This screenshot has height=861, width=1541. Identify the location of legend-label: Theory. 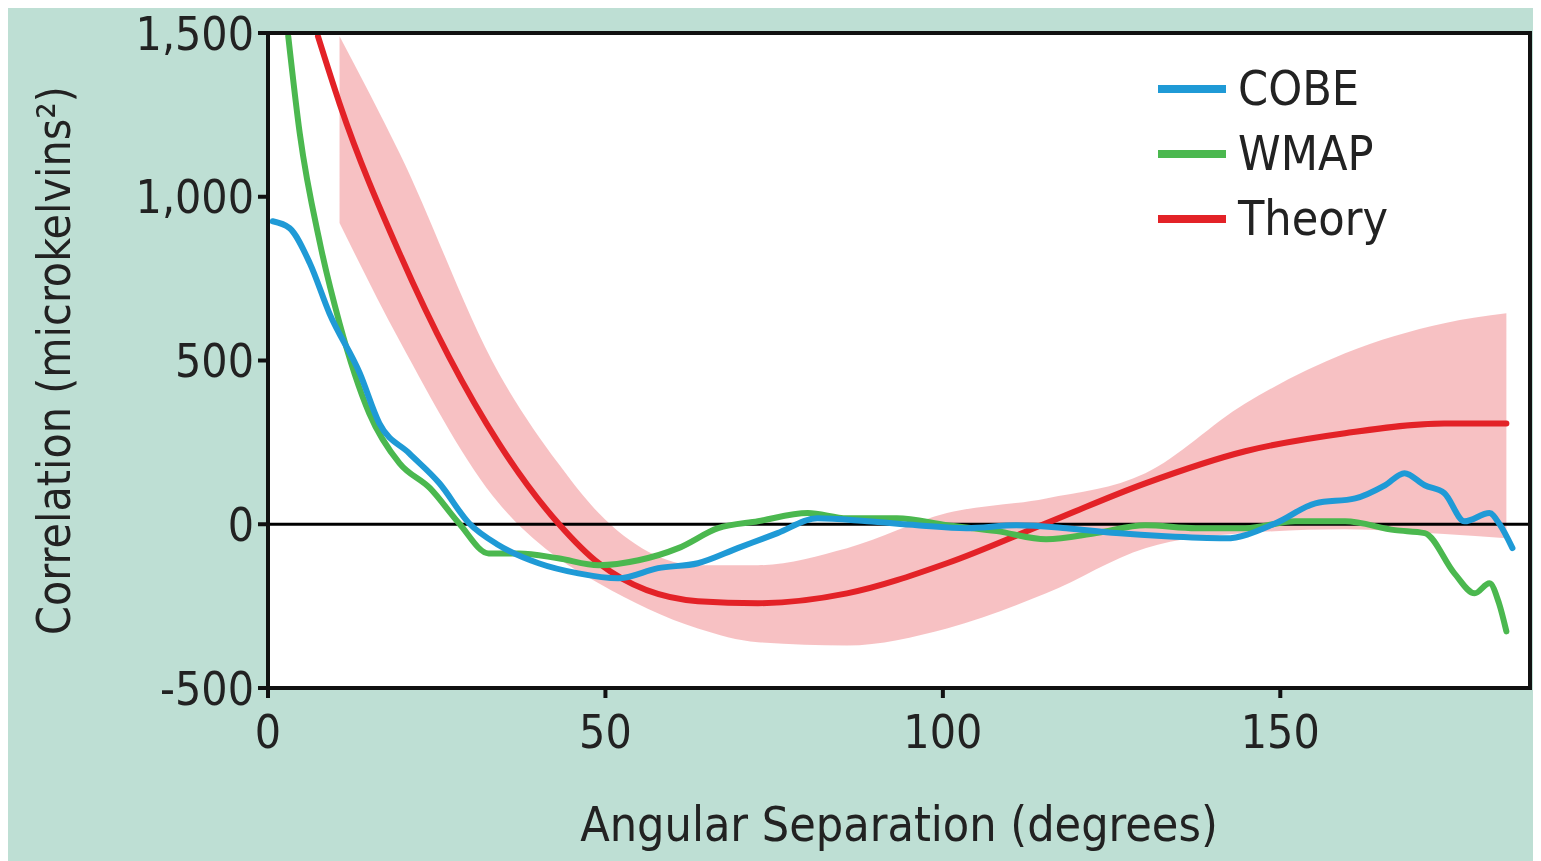
(1313, 218).